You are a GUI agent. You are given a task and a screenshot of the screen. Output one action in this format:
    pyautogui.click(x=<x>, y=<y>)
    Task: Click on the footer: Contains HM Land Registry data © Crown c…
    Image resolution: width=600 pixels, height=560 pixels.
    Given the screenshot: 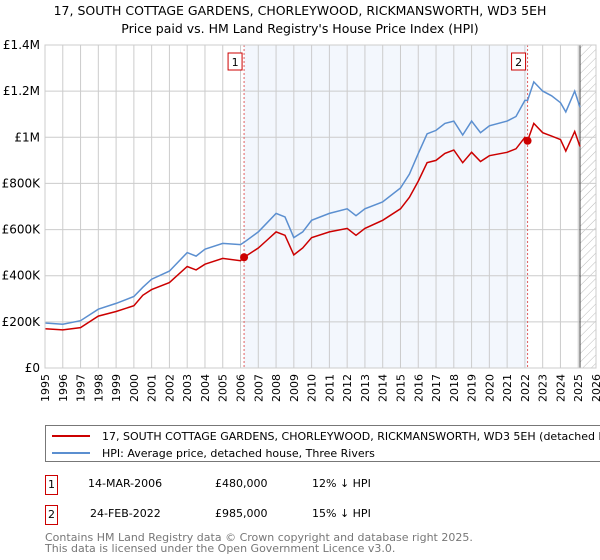 What is the action you would take?
    pyautogui.click(x=259, y=543)
    